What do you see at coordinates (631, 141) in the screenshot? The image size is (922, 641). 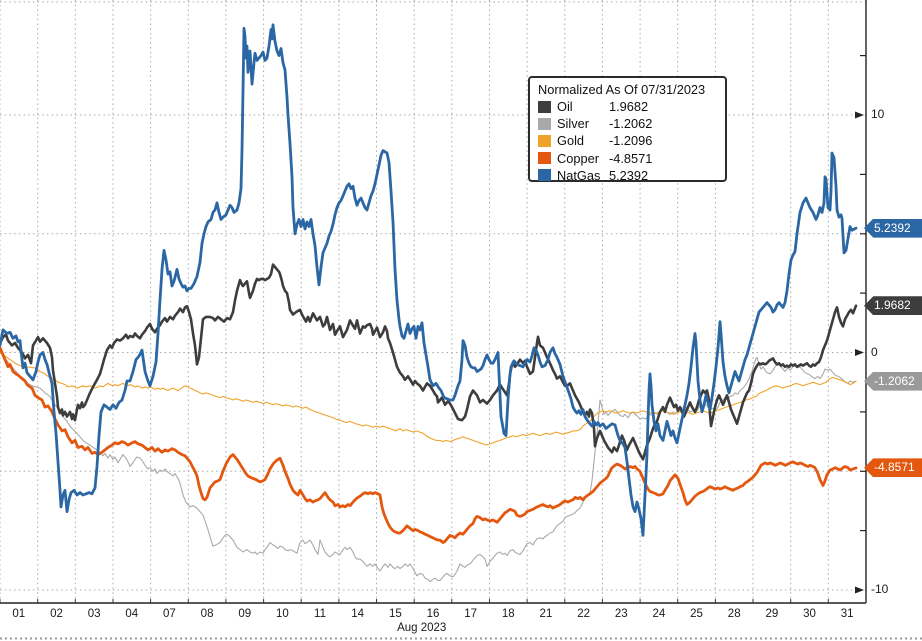 I see `legend-series-value: -1.2096` at bounding box center [631, 141].